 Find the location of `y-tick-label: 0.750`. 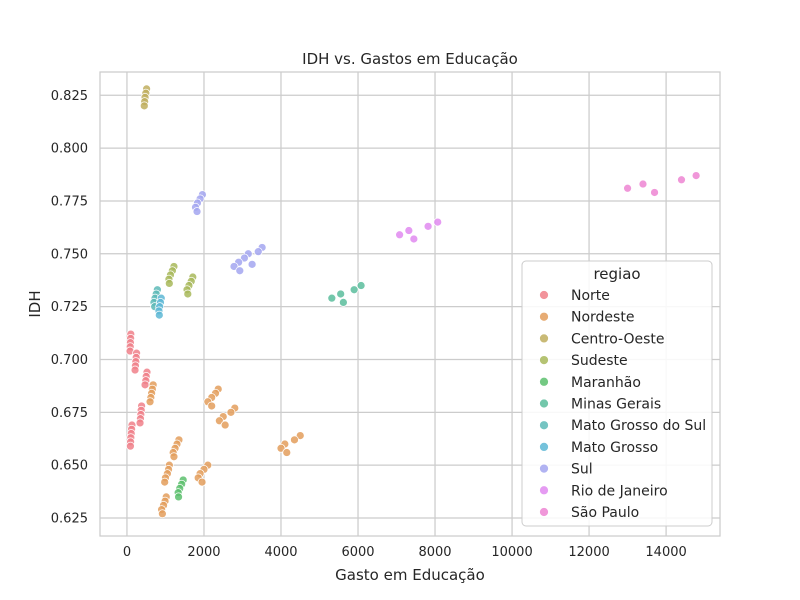

y-tick-label: 0.750 is located at coordinates (69, 254).